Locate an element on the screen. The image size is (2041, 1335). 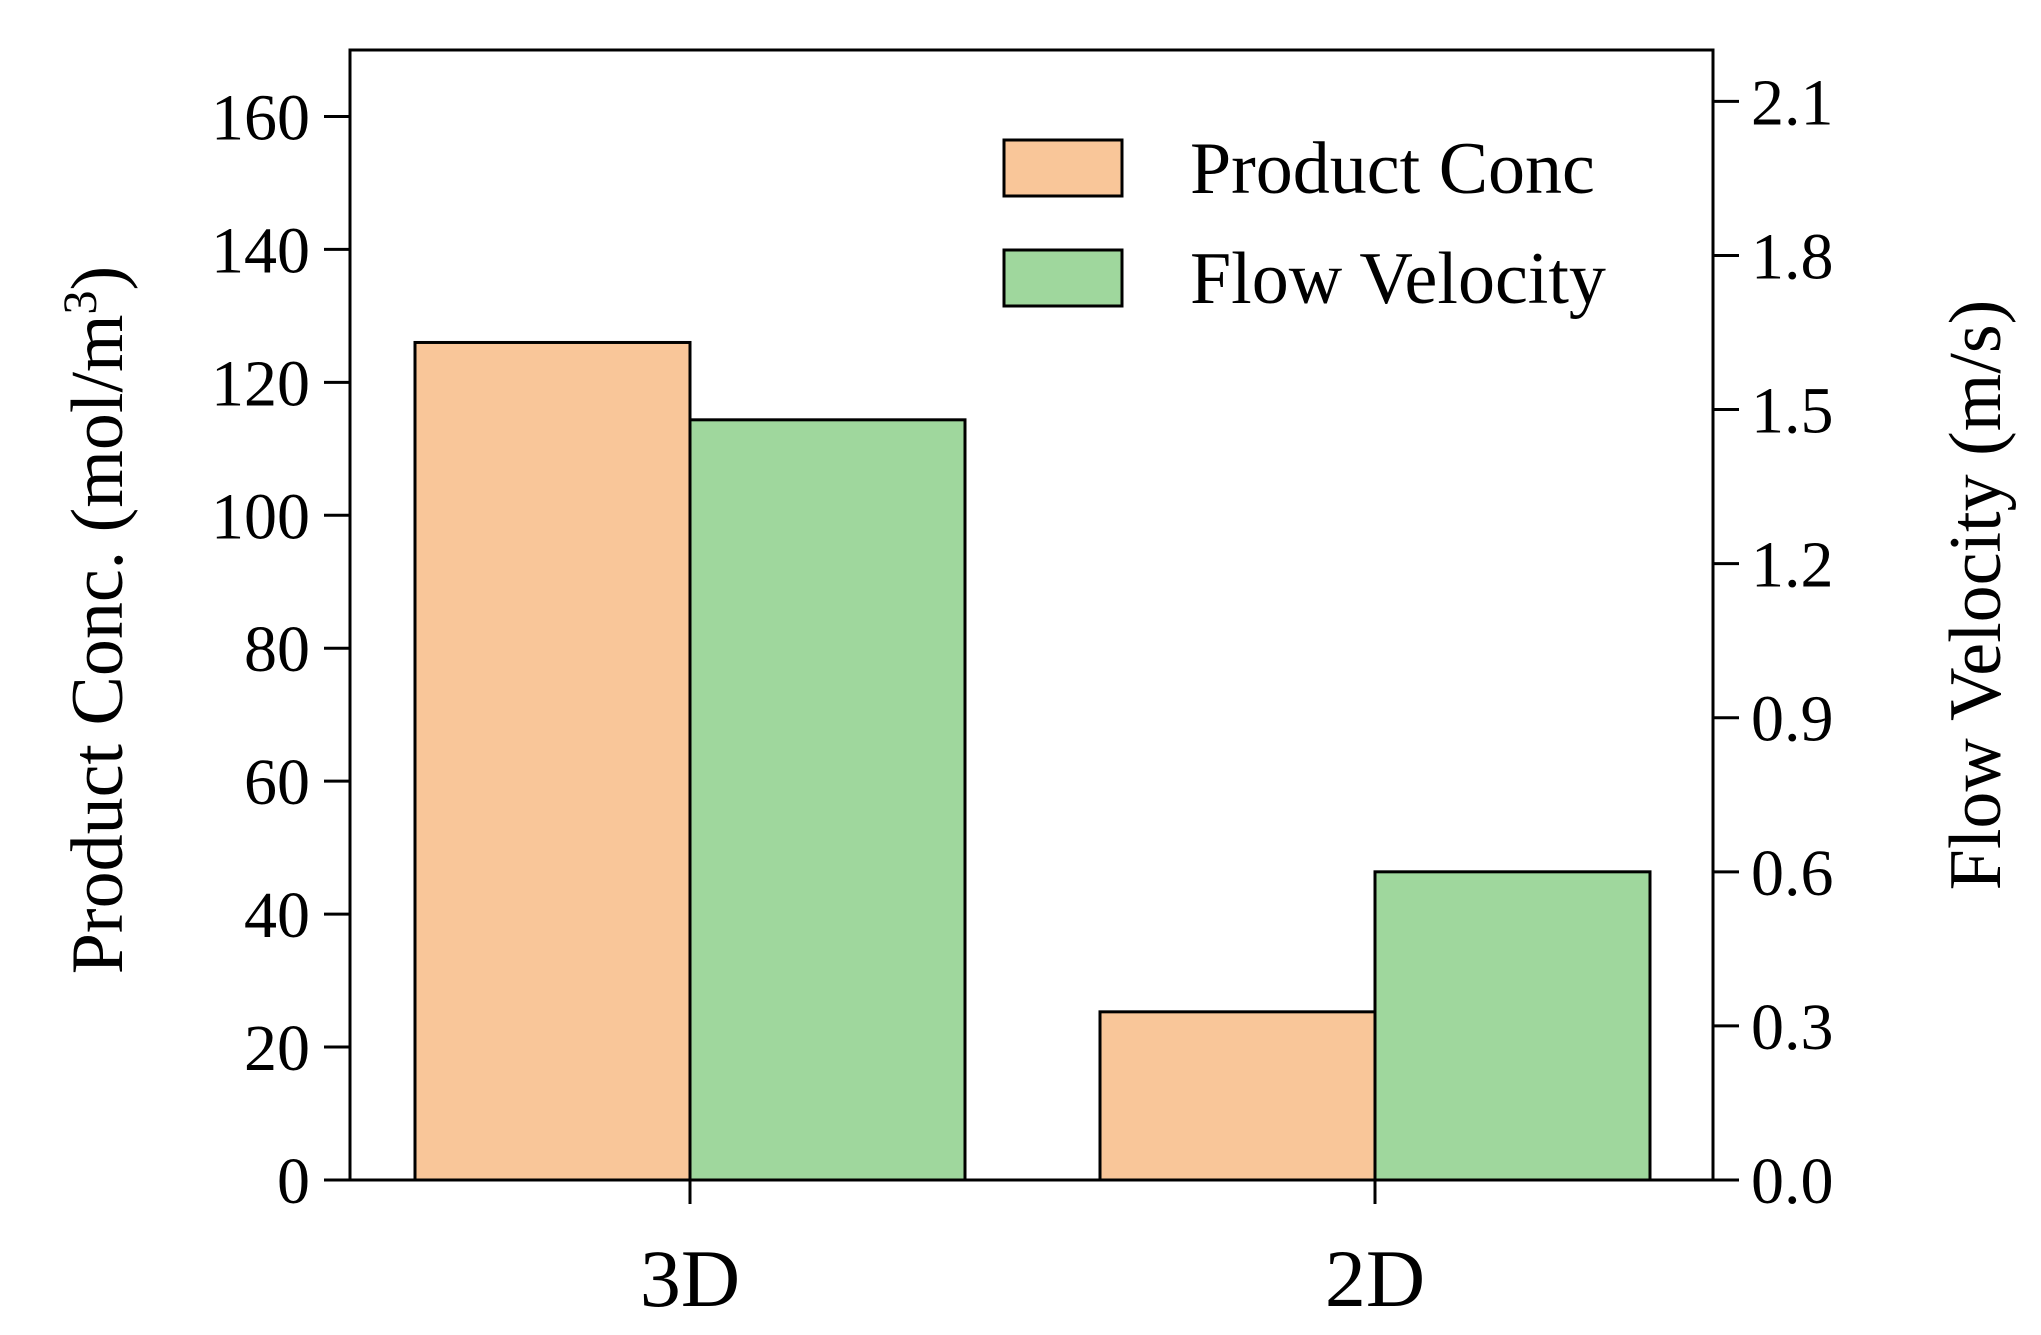
bar-flow-velocity-3d is located at coordinates (827, 800).